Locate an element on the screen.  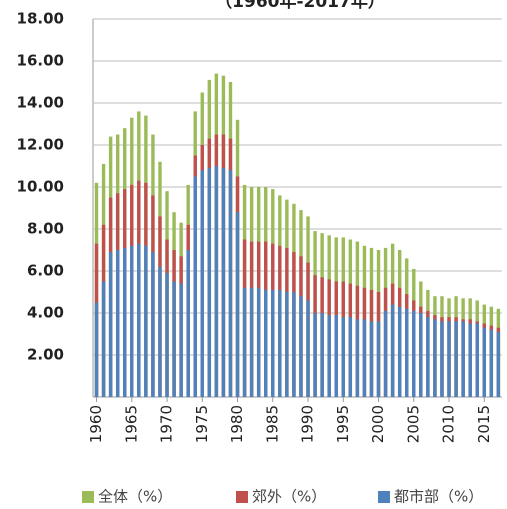
y-tick-label: 10.00 is located at coordinates (40, 187).